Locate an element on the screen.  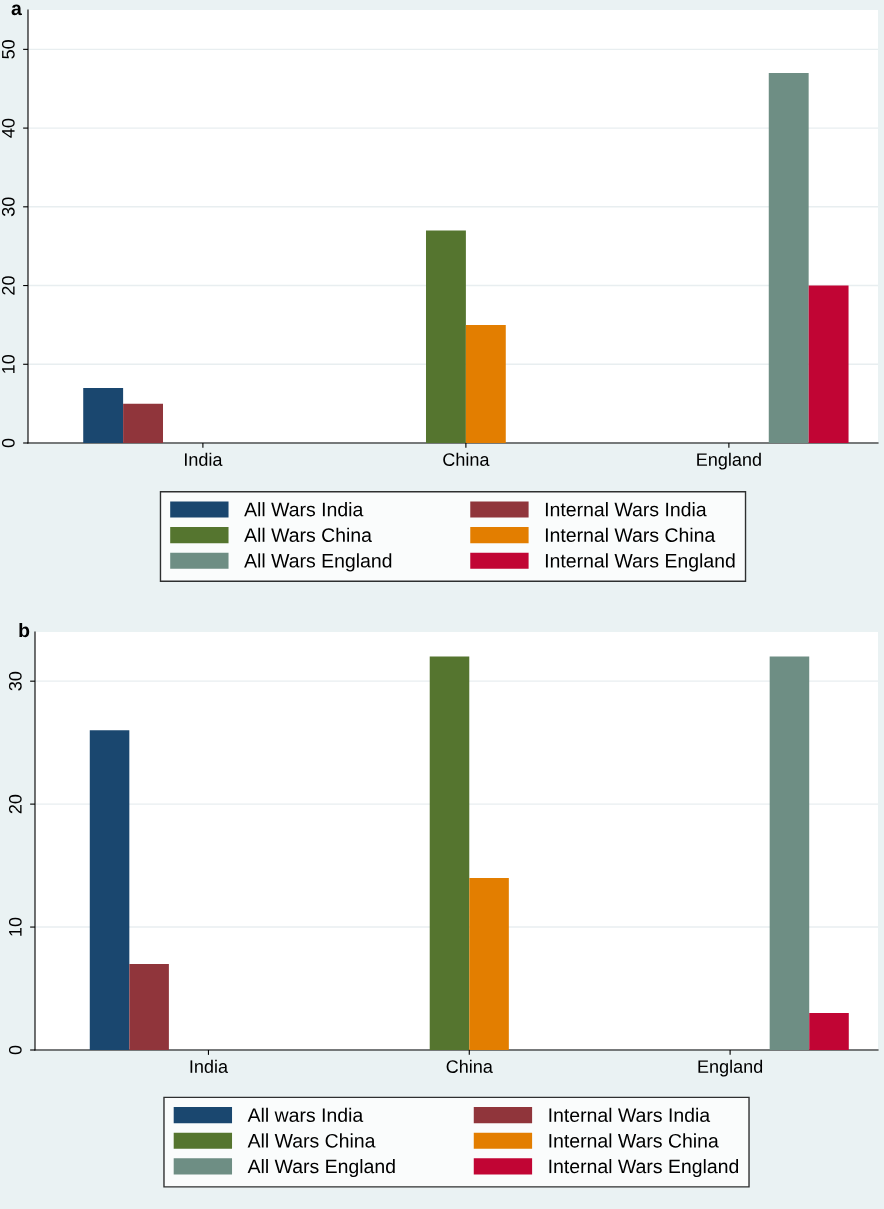
chart-title: a is located at coordinates (16, 10).